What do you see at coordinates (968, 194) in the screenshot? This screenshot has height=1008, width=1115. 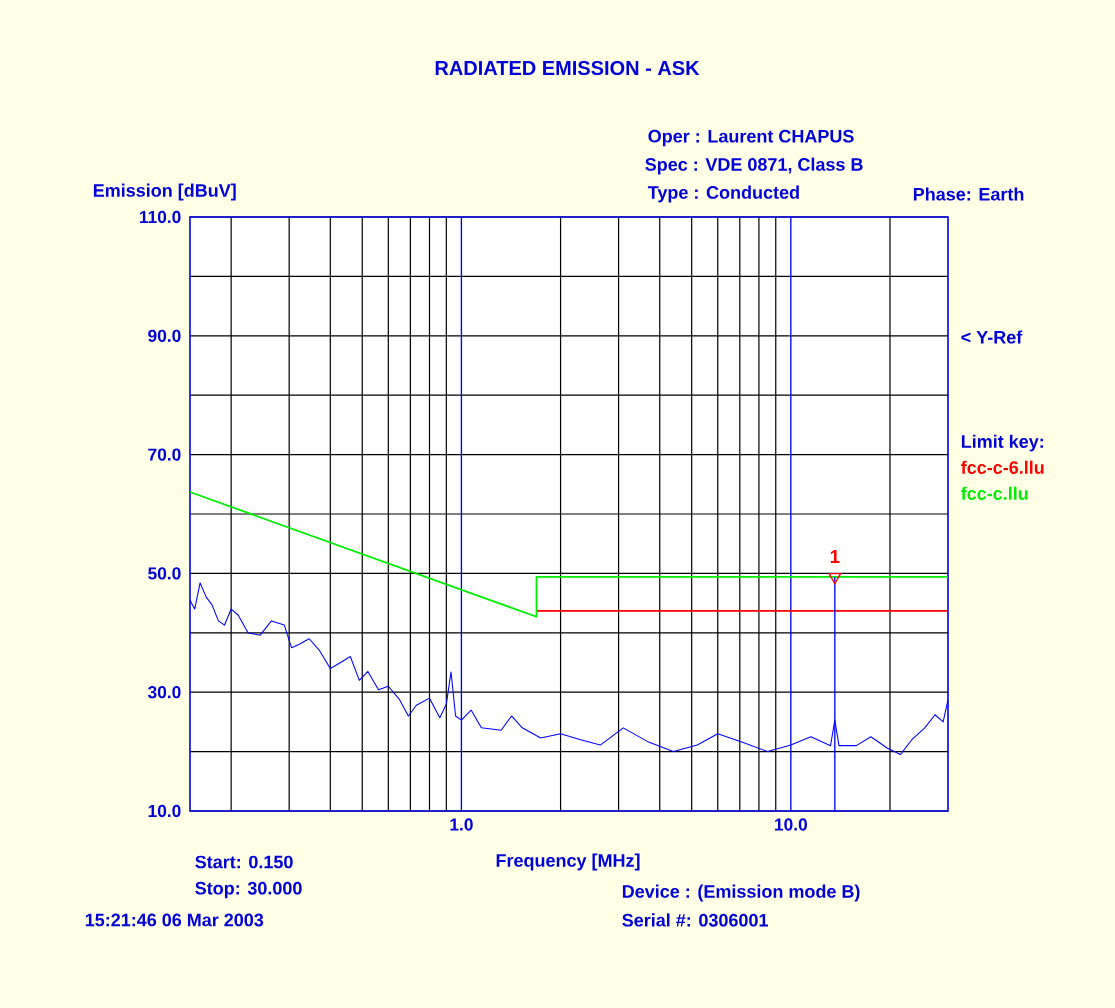 I see `text: Phase: Earth` at bounding box center [968, 194].